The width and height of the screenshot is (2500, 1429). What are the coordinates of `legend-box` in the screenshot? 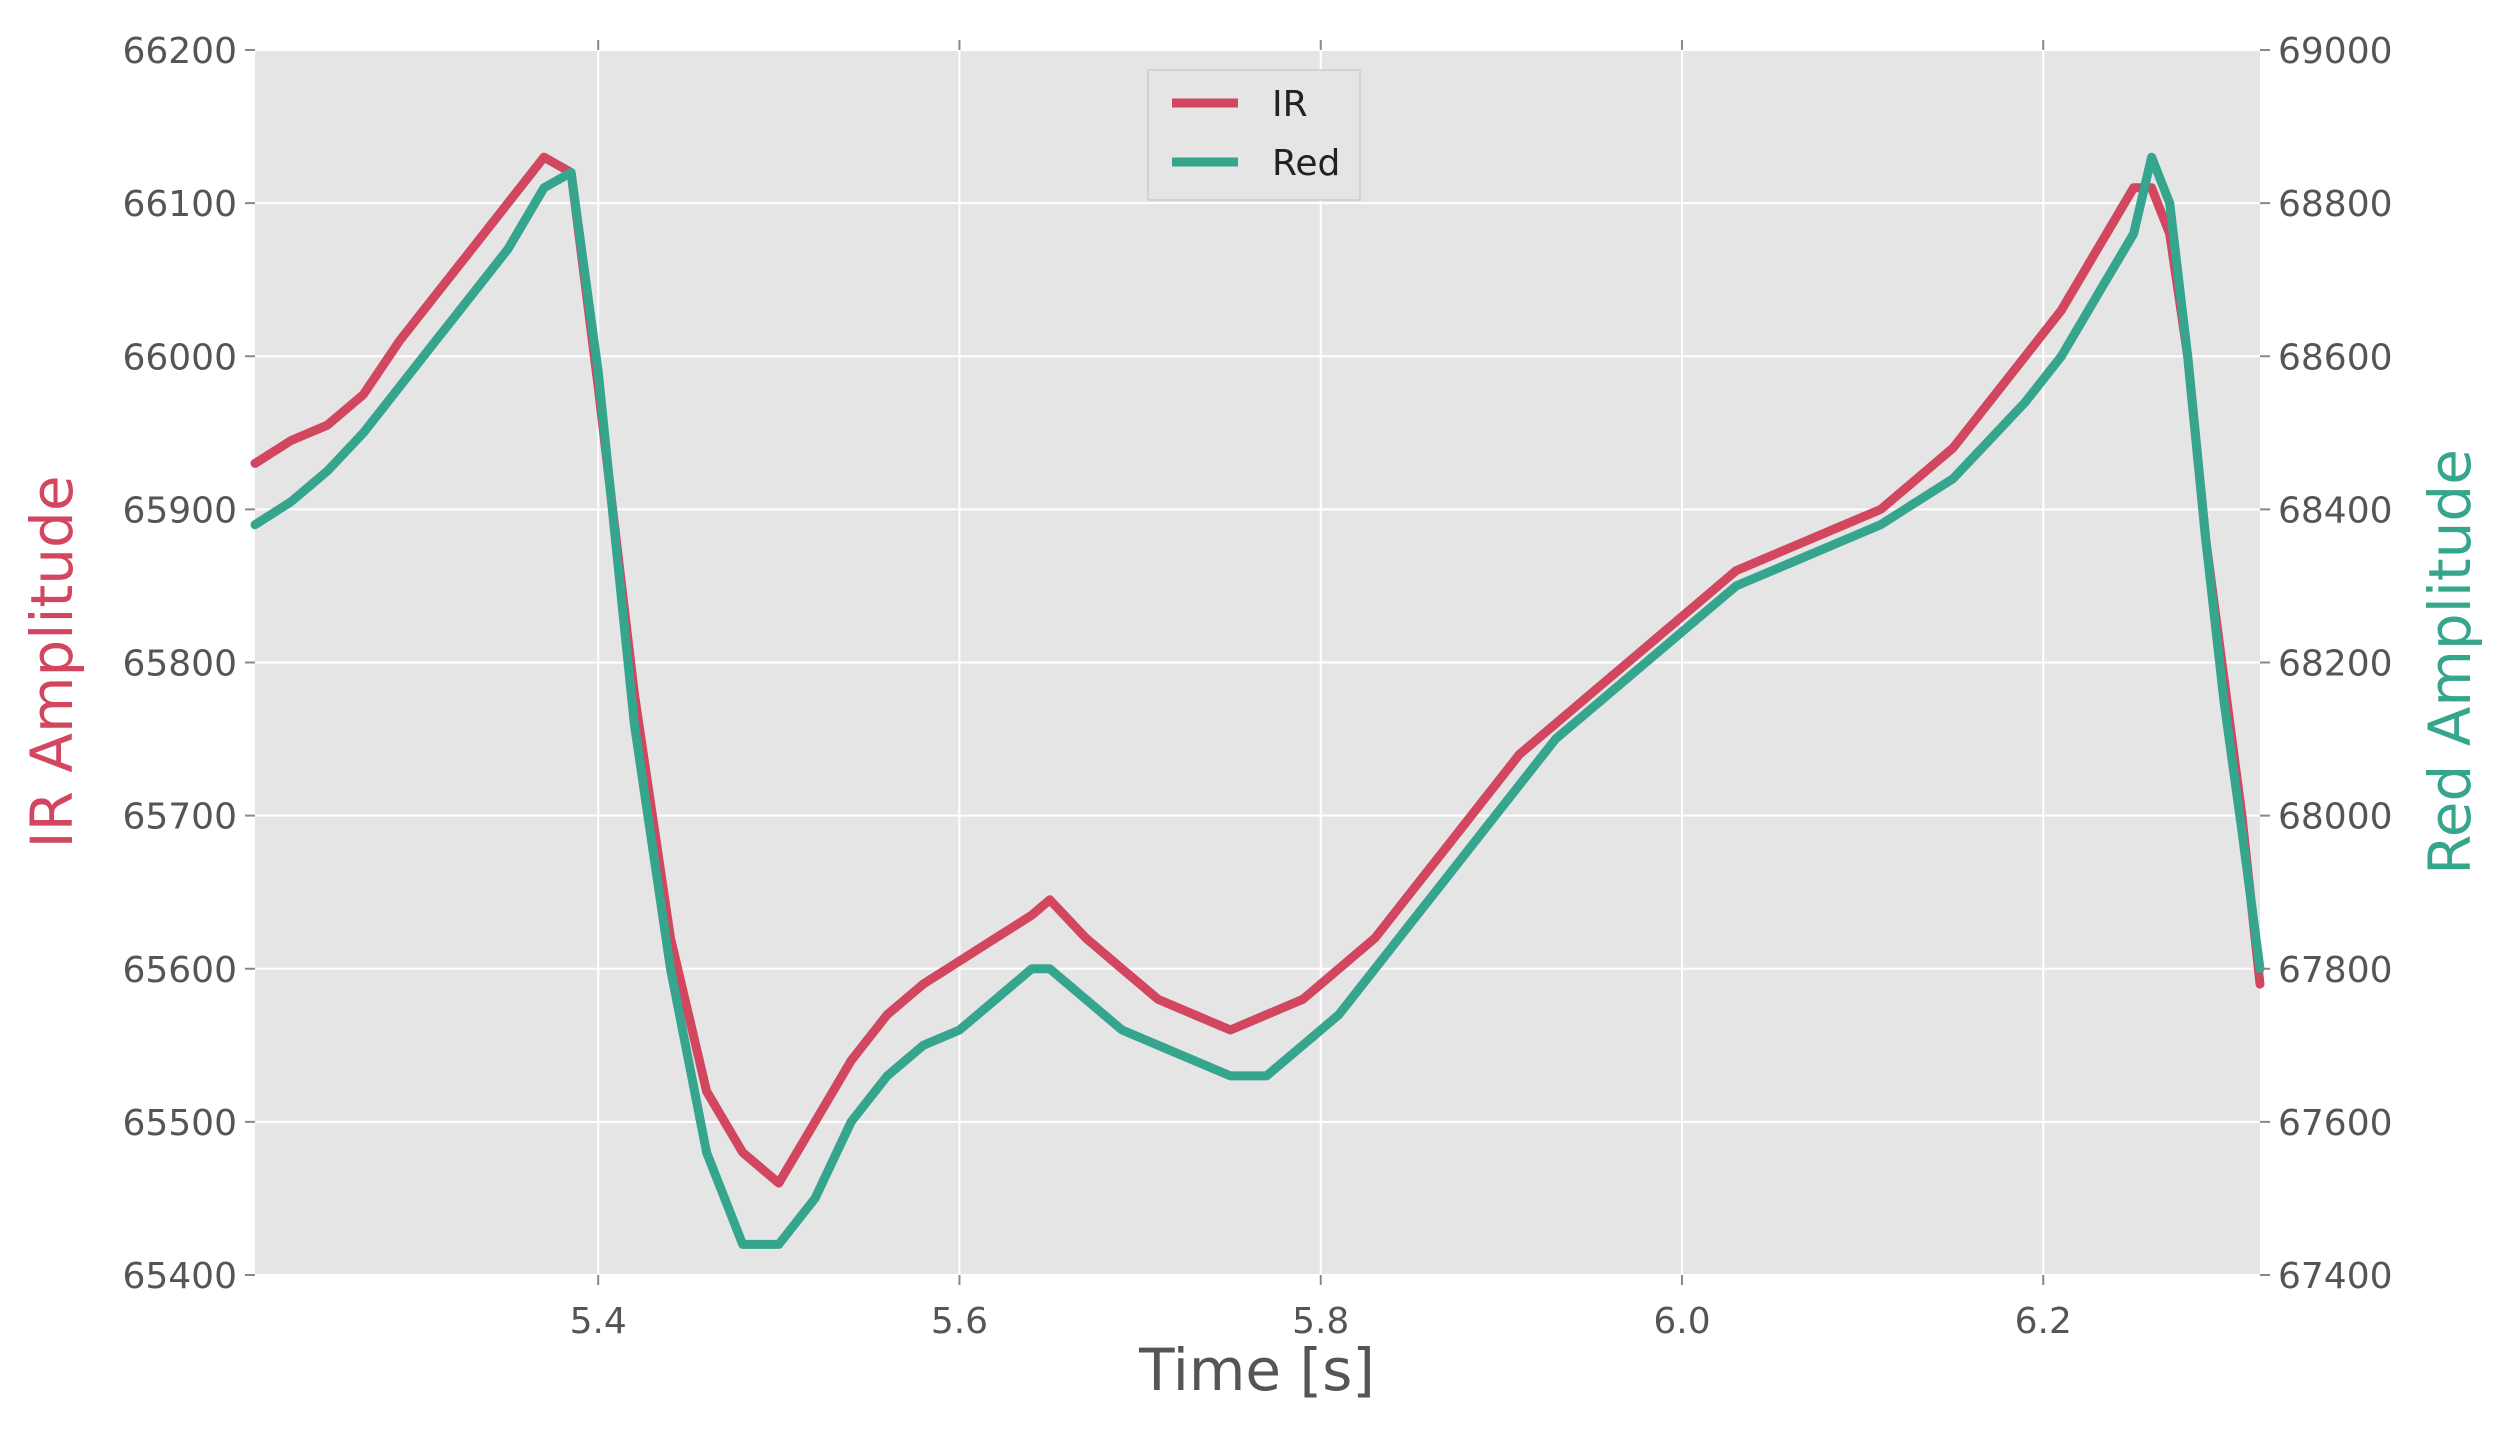 It's located at (1254, 135).